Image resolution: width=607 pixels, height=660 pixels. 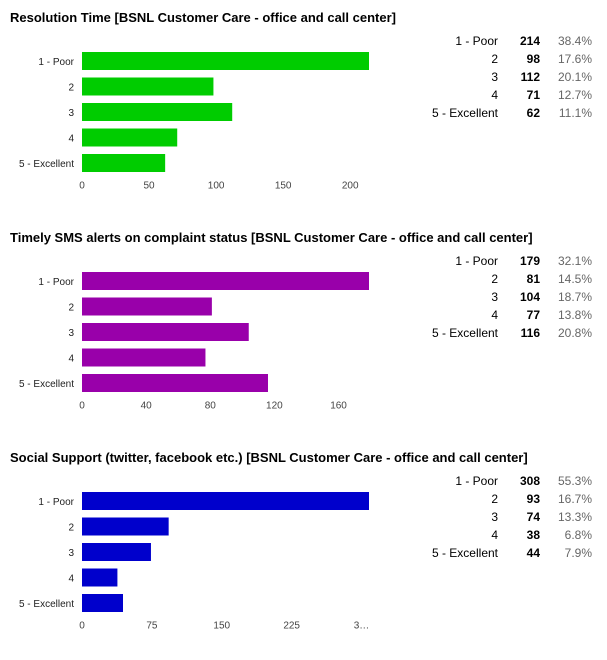 I want to click on stats-percent: 17.6%, so click(x=574, y=59).